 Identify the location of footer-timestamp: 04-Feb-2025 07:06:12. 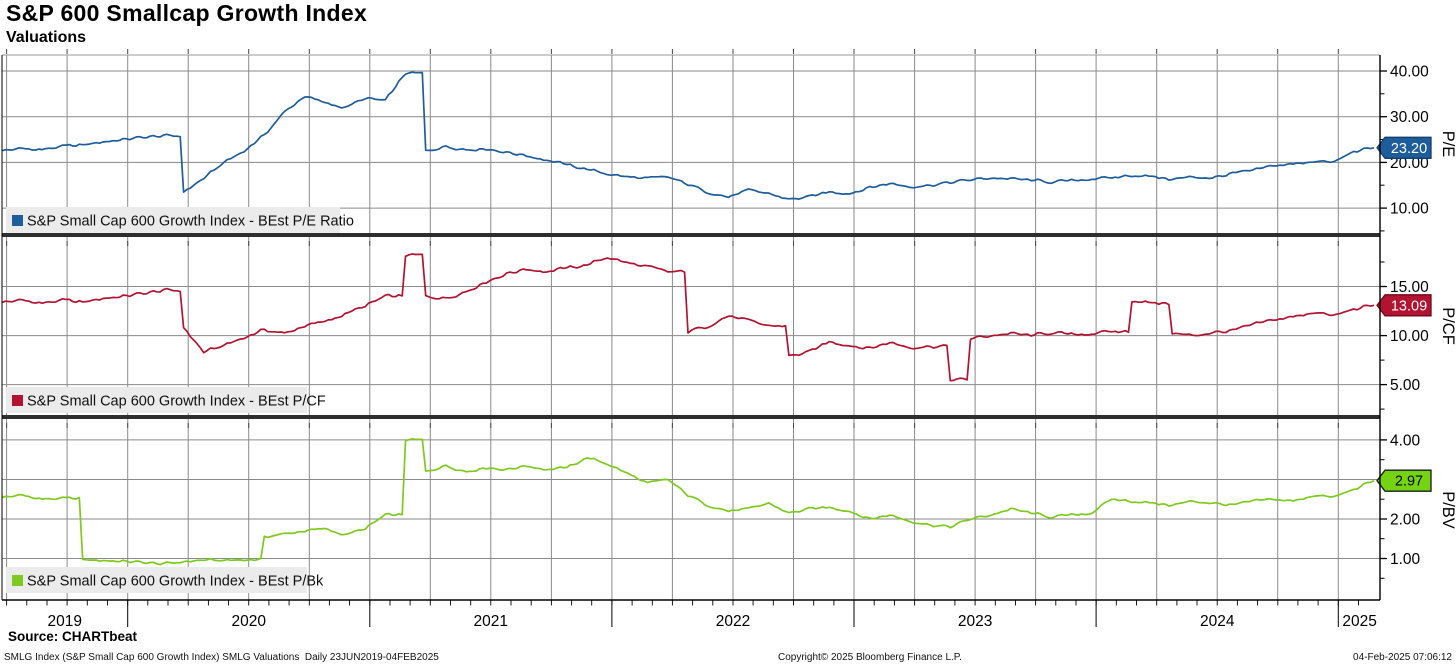
(1402, 657).